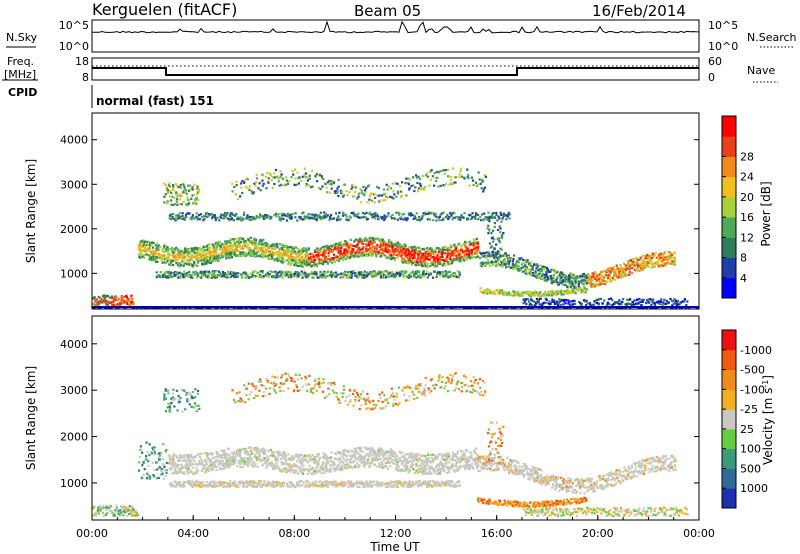 The height and width of the screenshot is (554, 800). What do you see at coordinates (22, 37) in the screenshot?
I see `nsky-label: N.Sky` at bounding box center [22, 37].